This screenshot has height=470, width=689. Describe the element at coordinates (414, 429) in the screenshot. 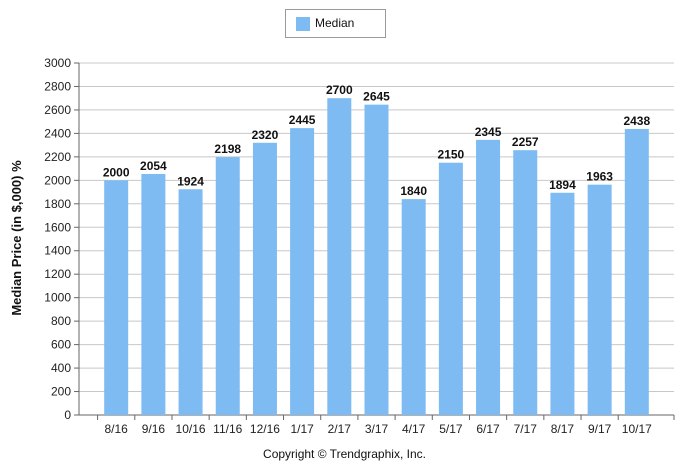

I see `x-tick-label-4/17: 4/17` at that location.